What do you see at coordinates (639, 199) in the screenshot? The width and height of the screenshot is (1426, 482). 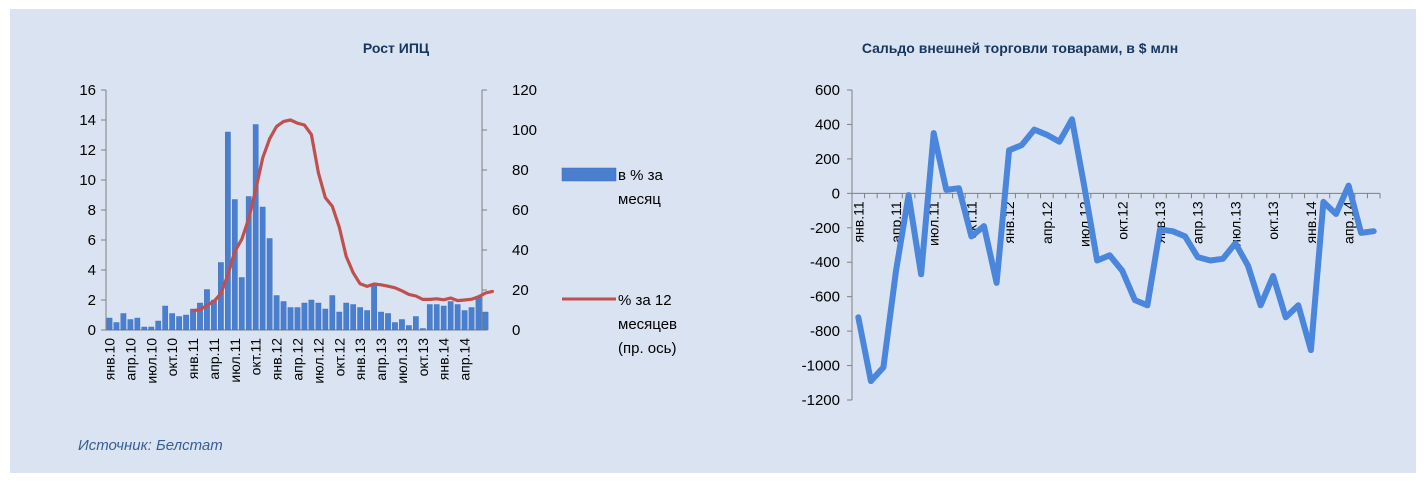 I see `legend-bar-label: месяц` at bounding box center [639, 199].